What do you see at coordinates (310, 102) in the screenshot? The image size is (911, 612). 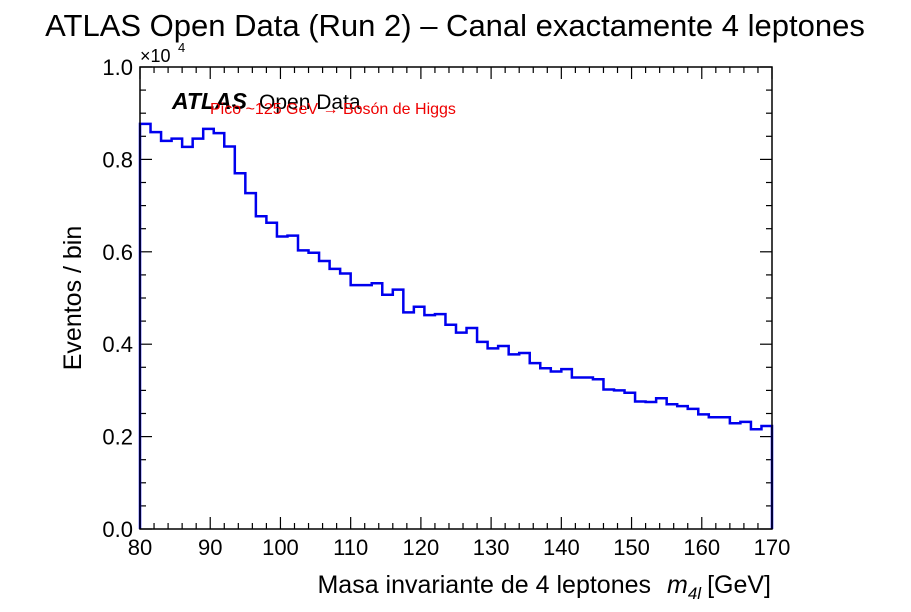 I see `atlas-open-data-label: Open Data` at bounding box center [310, 102].